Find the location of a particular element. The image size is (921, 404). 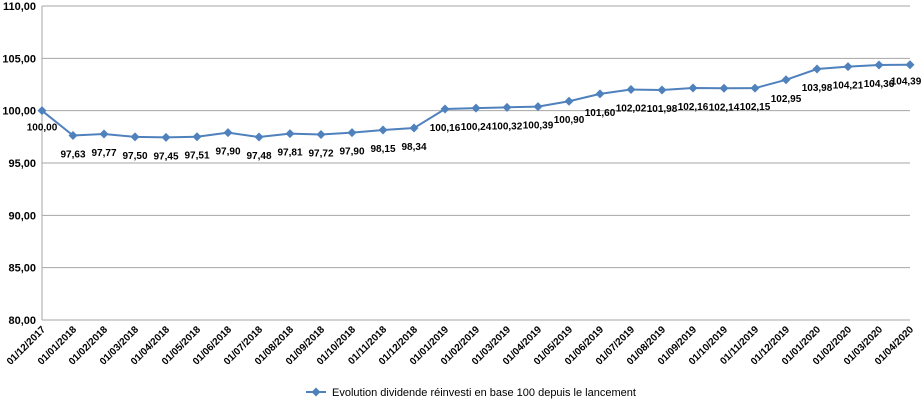

y-axis-ticks: 80,00 85,00 90,00 95,00 100,00 105,00 110,00 is located at coordinates (19, 164).